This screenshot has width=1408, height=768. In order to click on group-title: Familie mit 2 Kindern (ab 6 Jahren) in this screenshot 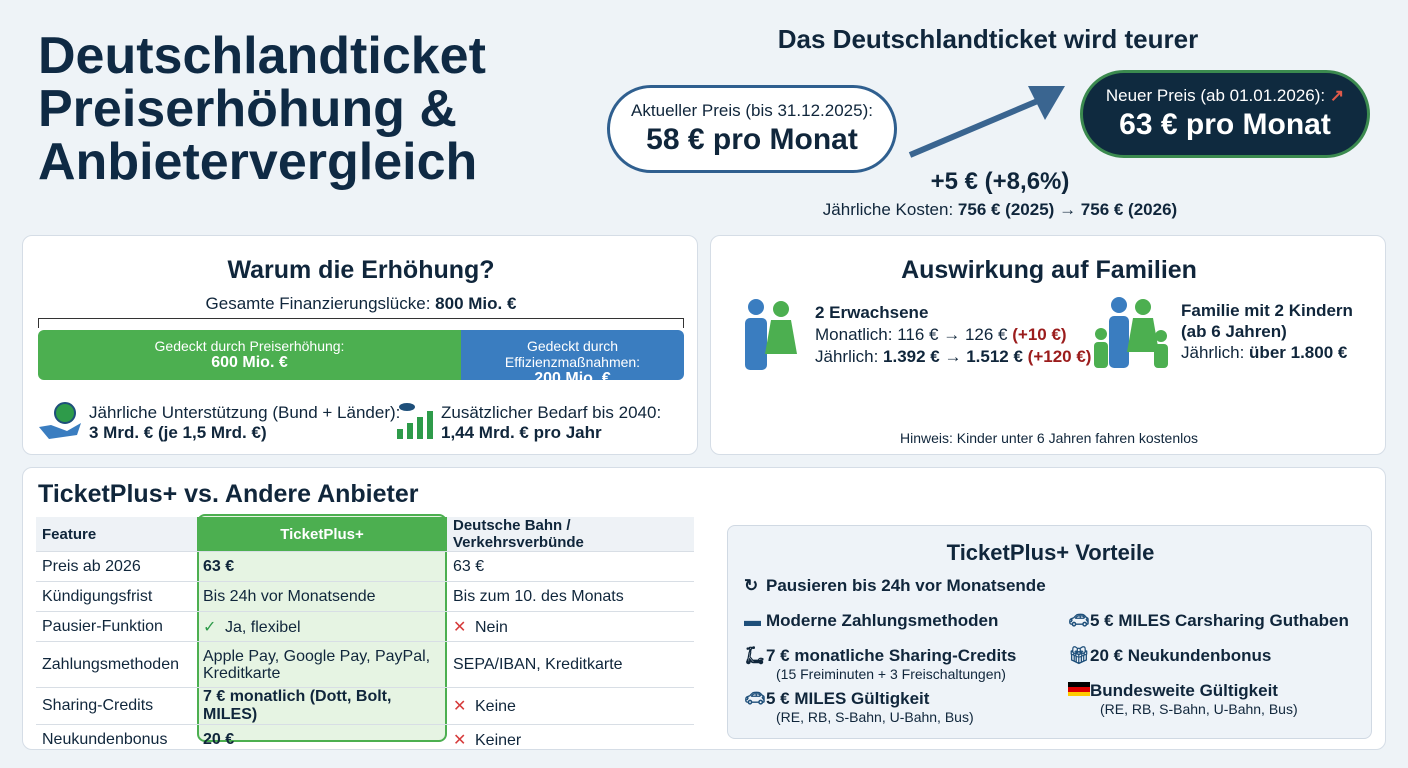, I will do `click(1267, 321)`.